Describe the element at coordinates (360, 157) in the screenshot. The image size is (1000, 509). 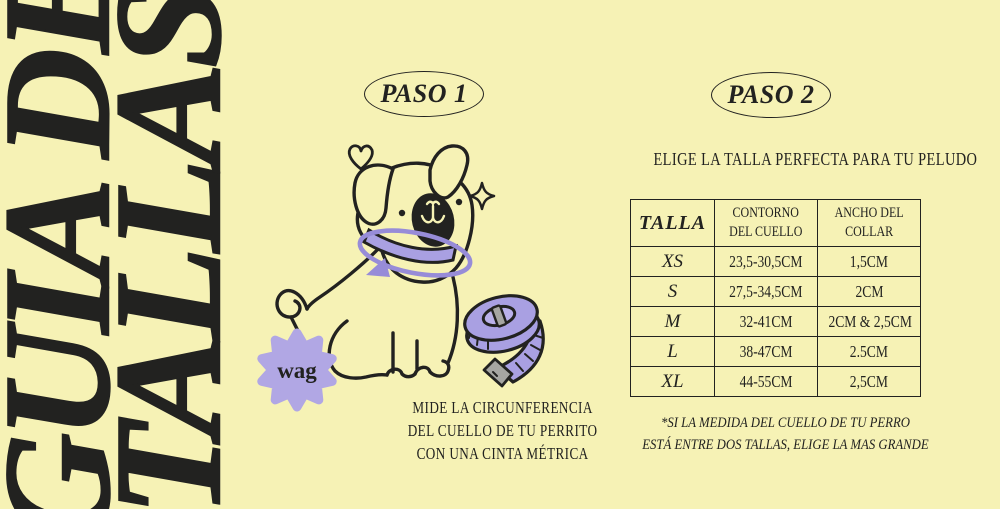
I see `heart-icon` at that location.